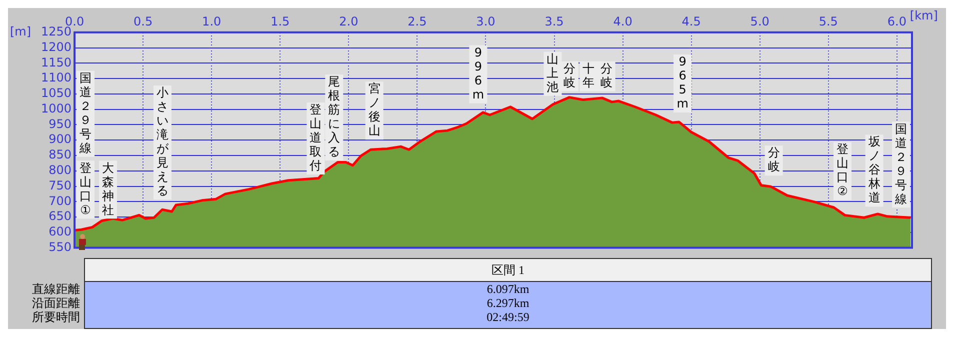  I want to click on x-tick-label: 4.0, so click(622, 21).